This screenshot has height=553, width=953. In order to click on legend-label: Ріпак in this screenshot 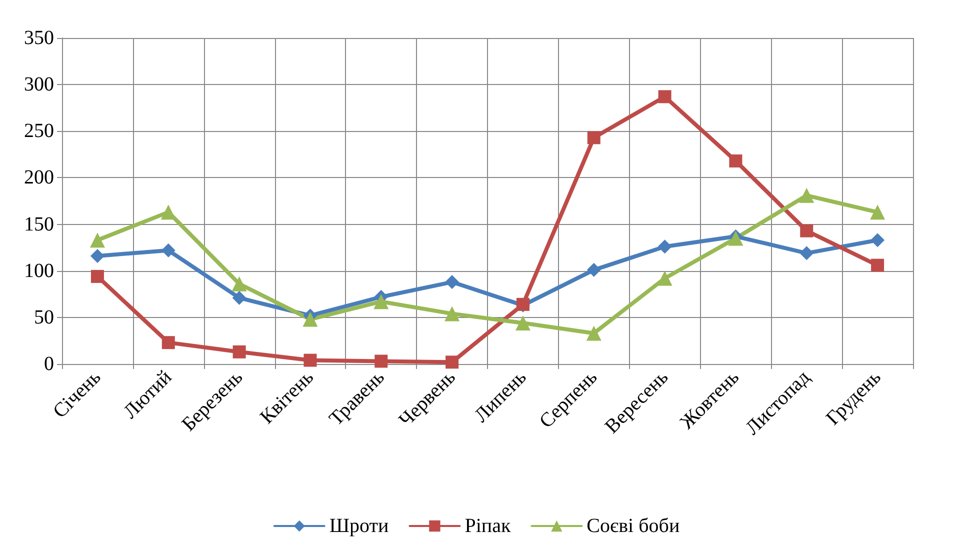, I will do `click(487, 526)`.